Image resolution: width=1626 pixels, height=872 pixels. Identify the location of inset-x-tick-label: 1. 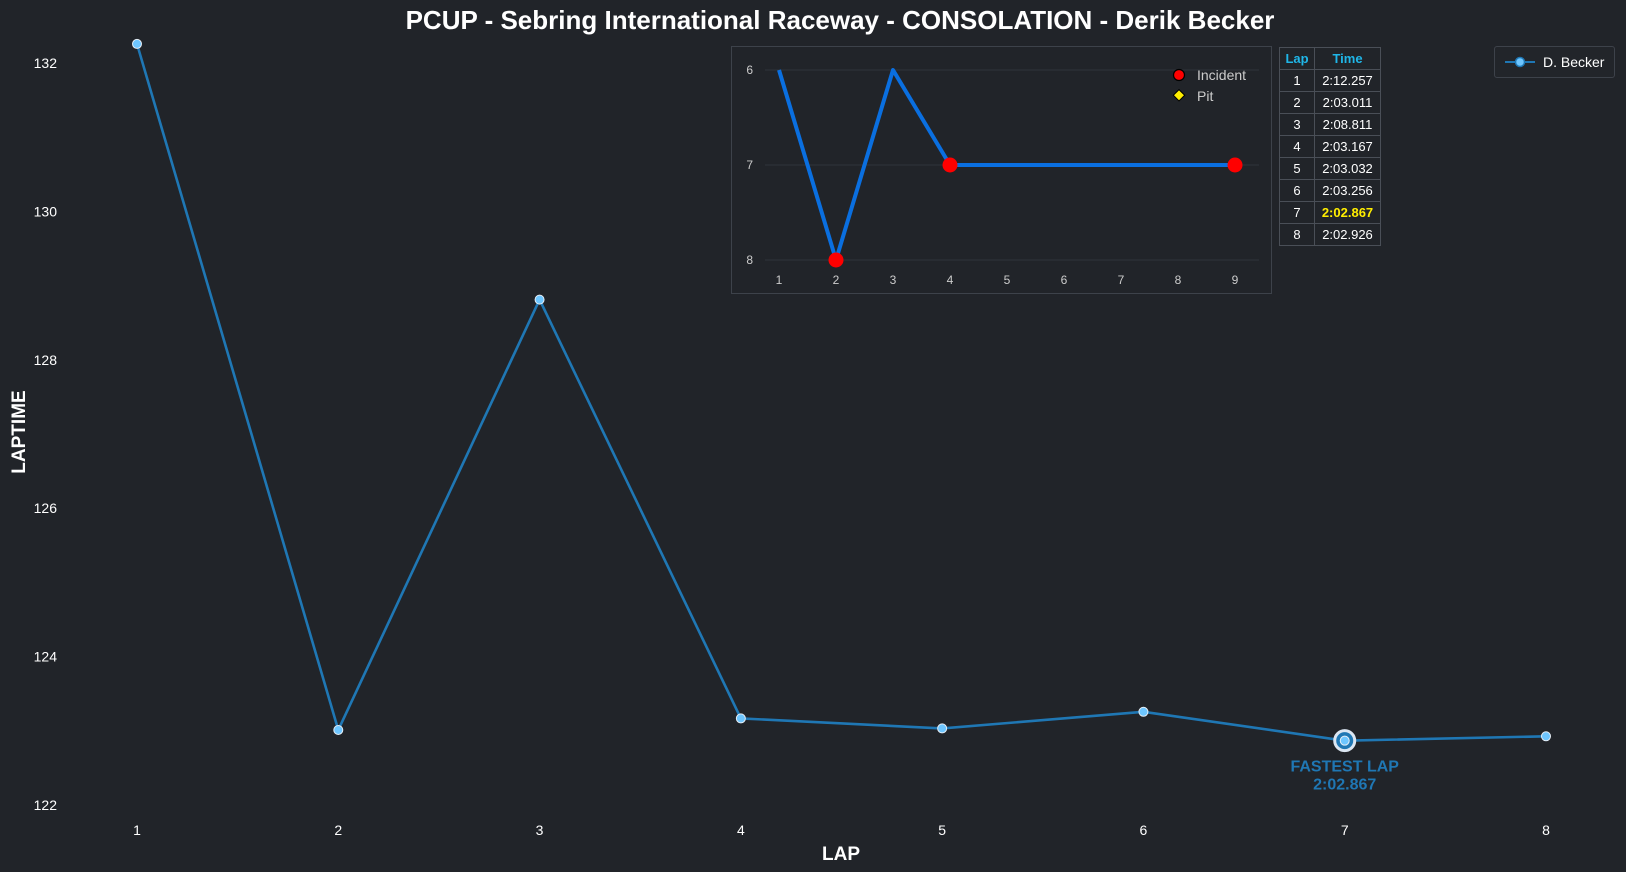
(779, 280).